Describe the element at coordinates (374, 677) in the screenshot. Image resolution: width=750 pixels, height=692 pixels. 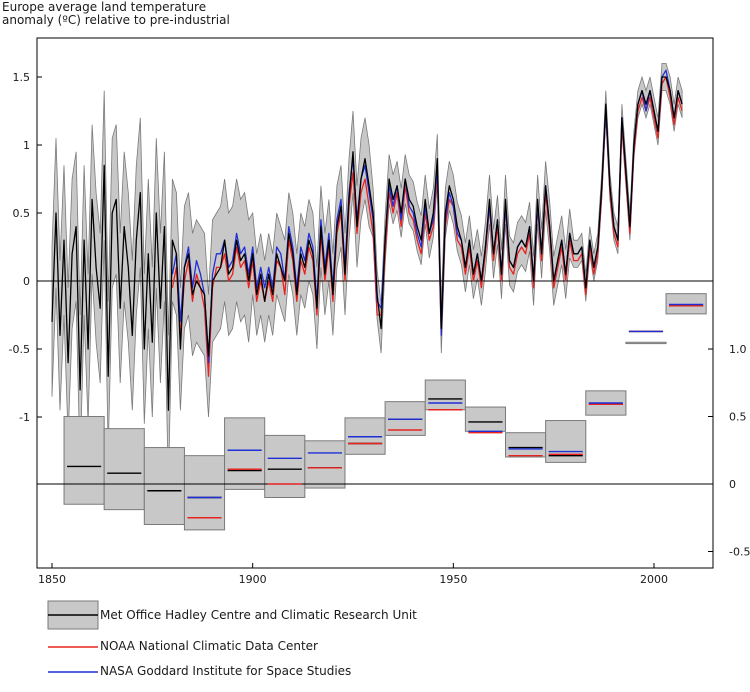
I see `legend-item-gistemp: NASA Goddard Institute for Space Studies` at that location.